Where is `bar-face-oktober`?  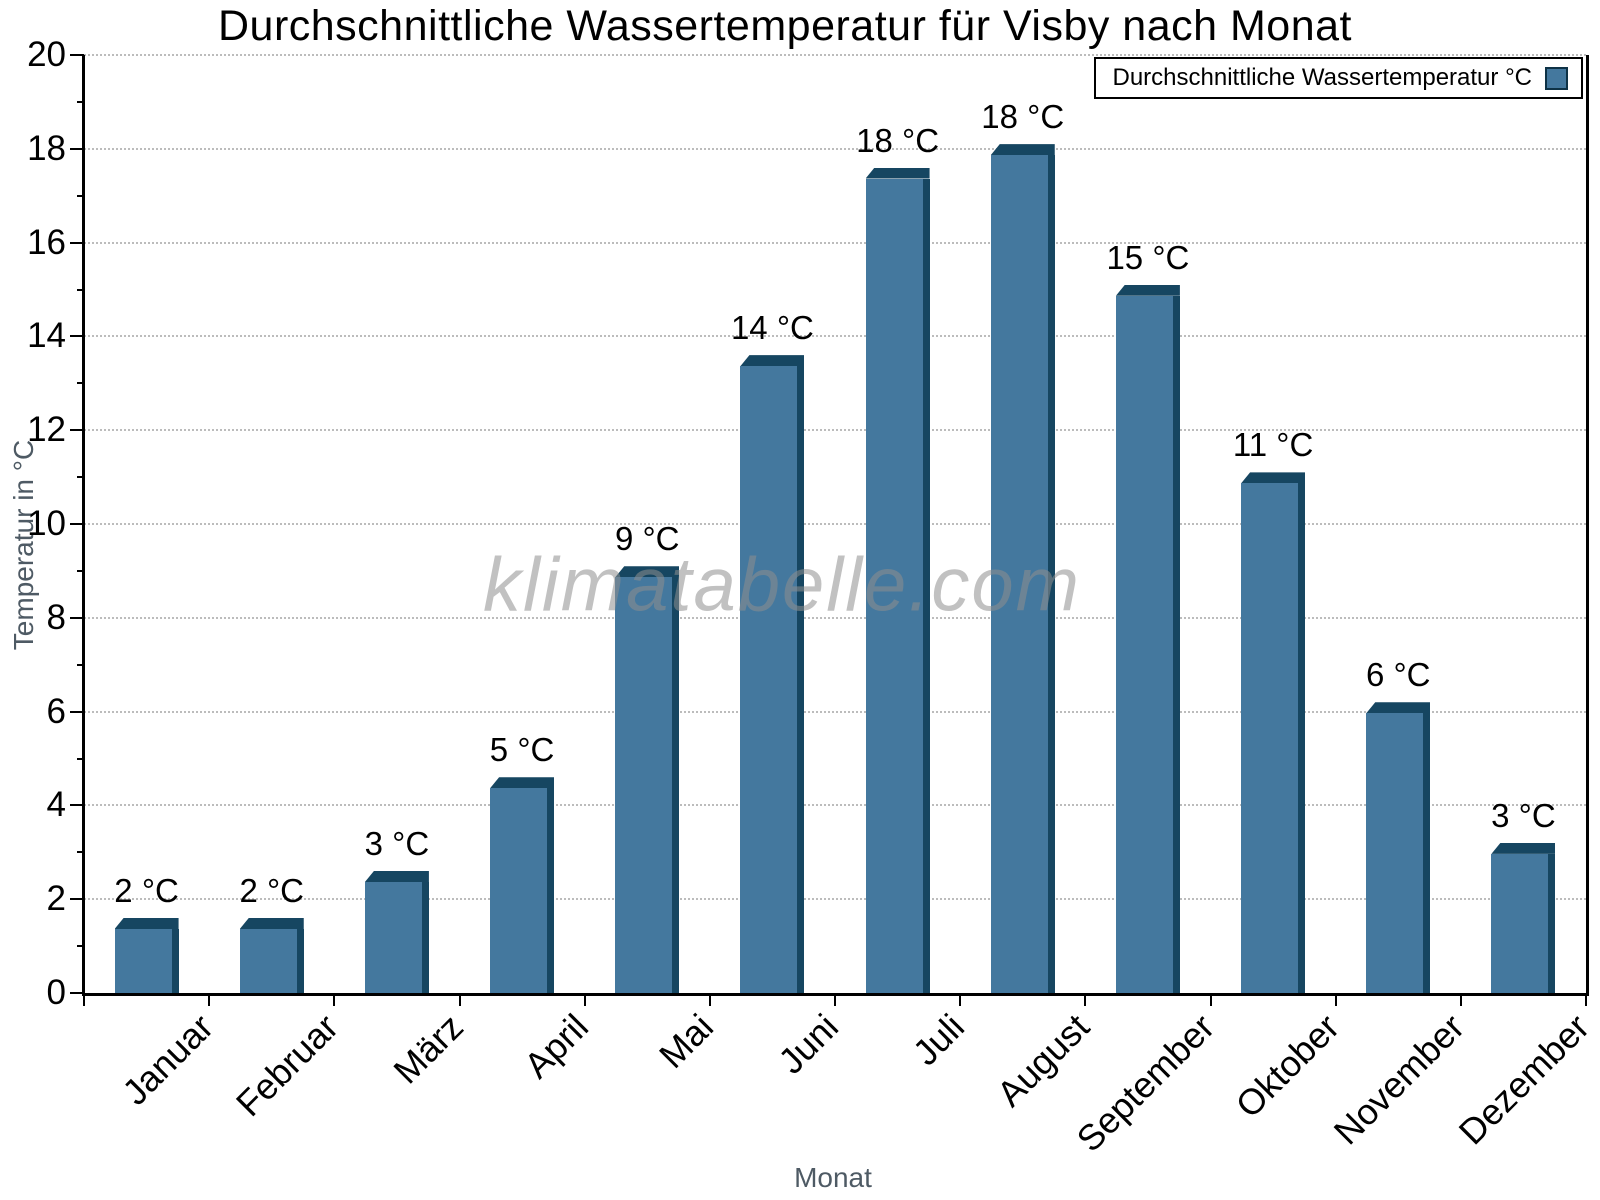 bar-face-oktober is located at coordinates (1270, 738).